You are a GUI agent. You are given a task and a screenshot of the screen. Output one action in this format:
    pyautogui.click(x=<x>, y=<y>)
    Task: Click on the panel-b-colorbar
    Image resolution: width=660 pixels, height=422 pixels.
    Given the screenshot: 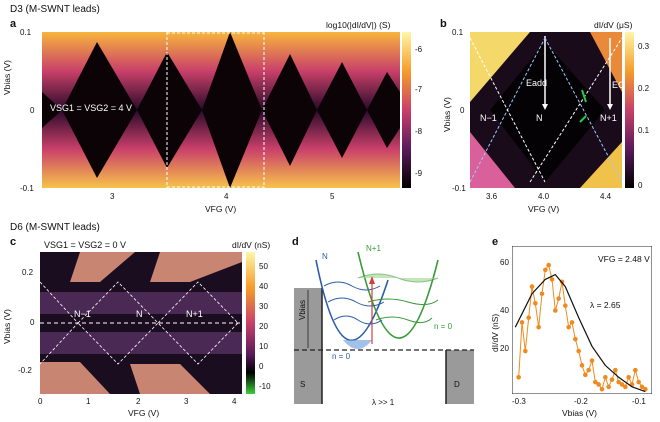 What is the action you would take?
    pyautogui.click(x=629, y=110)
    